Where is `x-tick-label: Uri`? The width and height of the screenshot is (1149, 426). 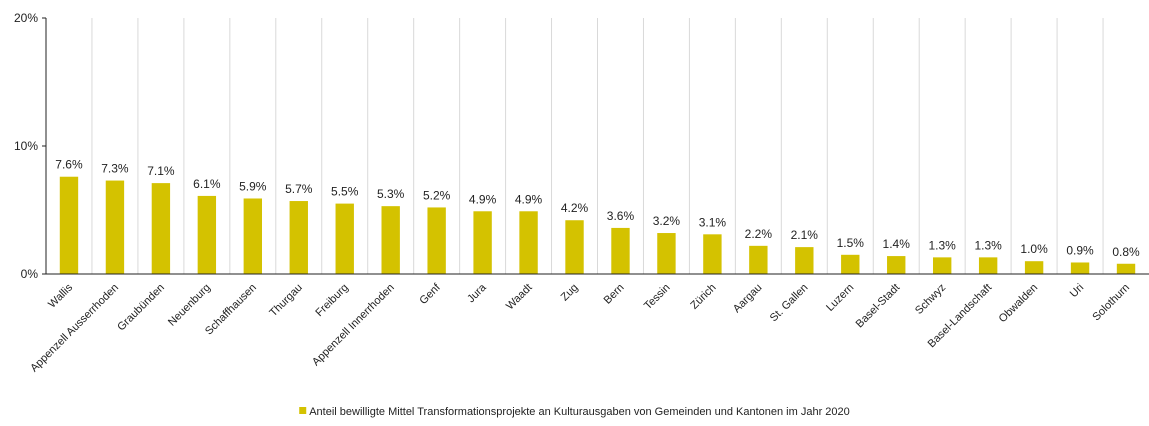
x-tick-label: Uri is located at coordinates (1077, 291).